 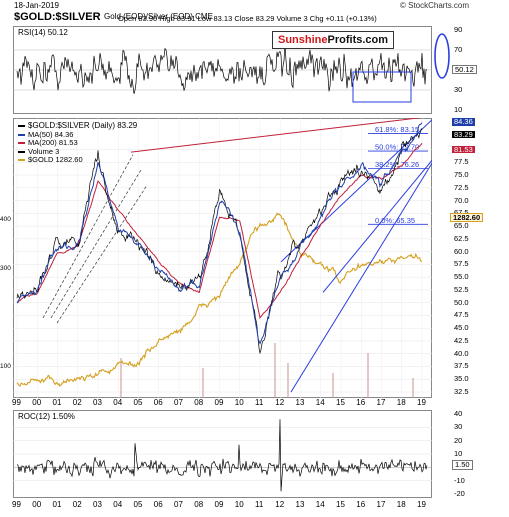 I want to click on left-axis: 400 300 100, so click(x=6, y=258).